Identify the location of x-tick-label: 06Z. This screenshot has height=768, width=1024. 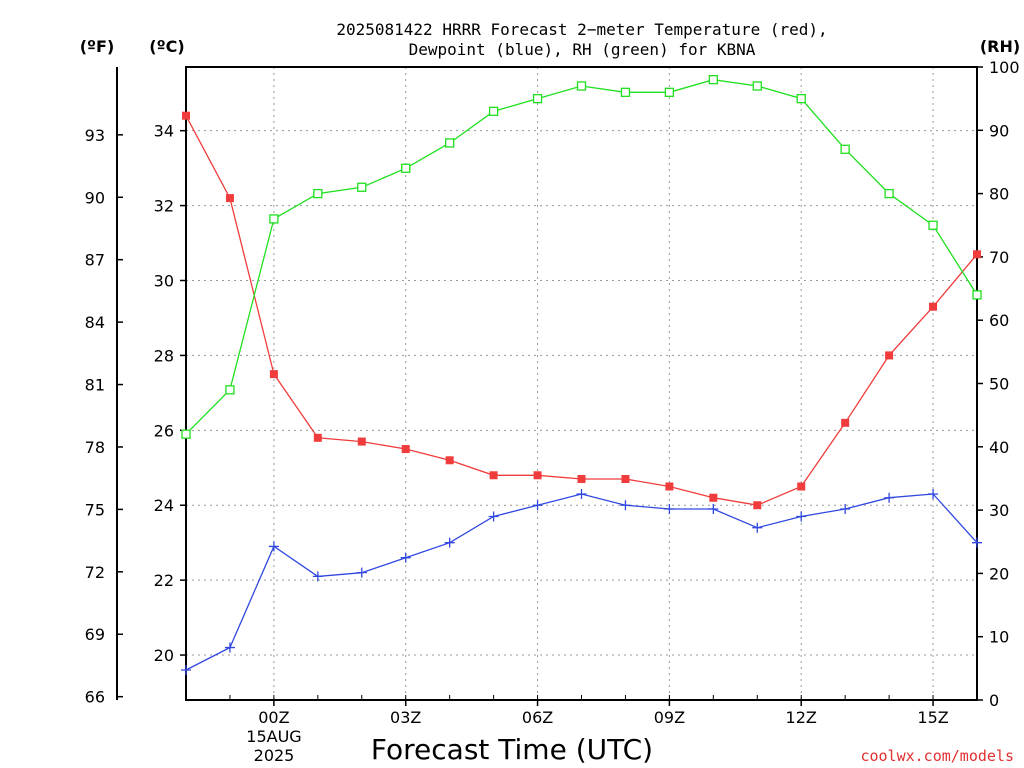
(537, 717).